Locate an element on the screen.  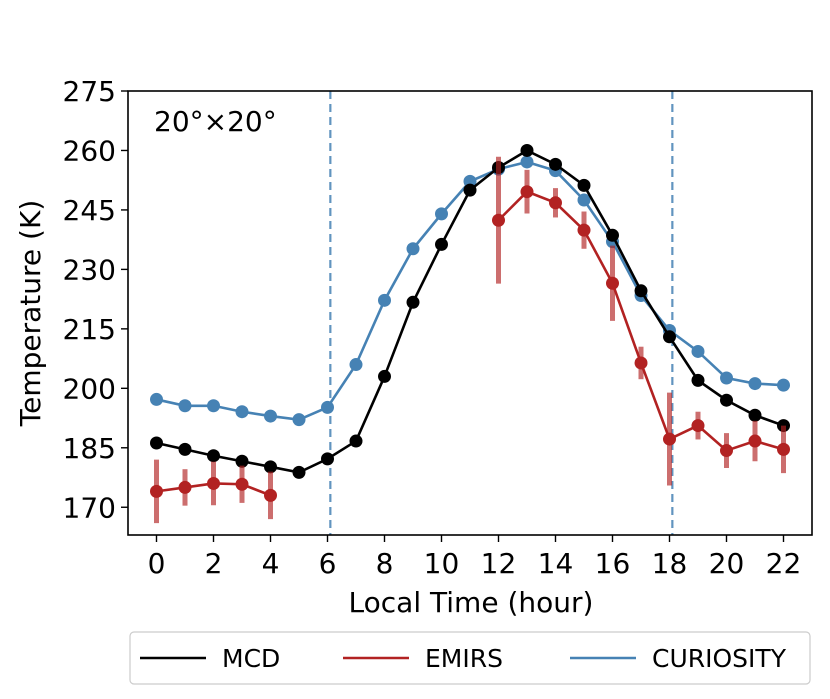
y-tick-label: 245 is located at coordinates (89, 210).